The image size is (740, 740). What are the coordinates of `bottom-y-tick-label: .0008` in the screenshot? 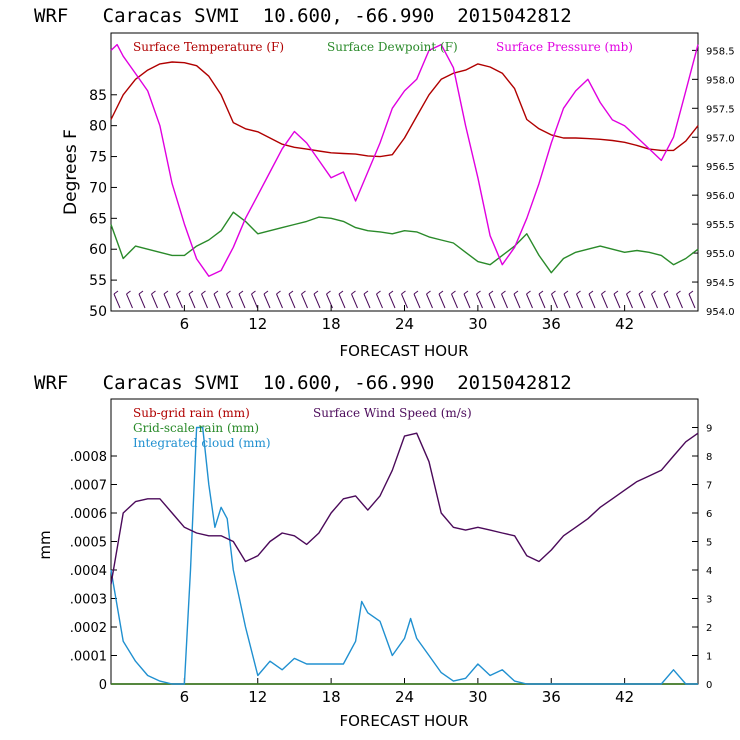 It's located at (88, 457).